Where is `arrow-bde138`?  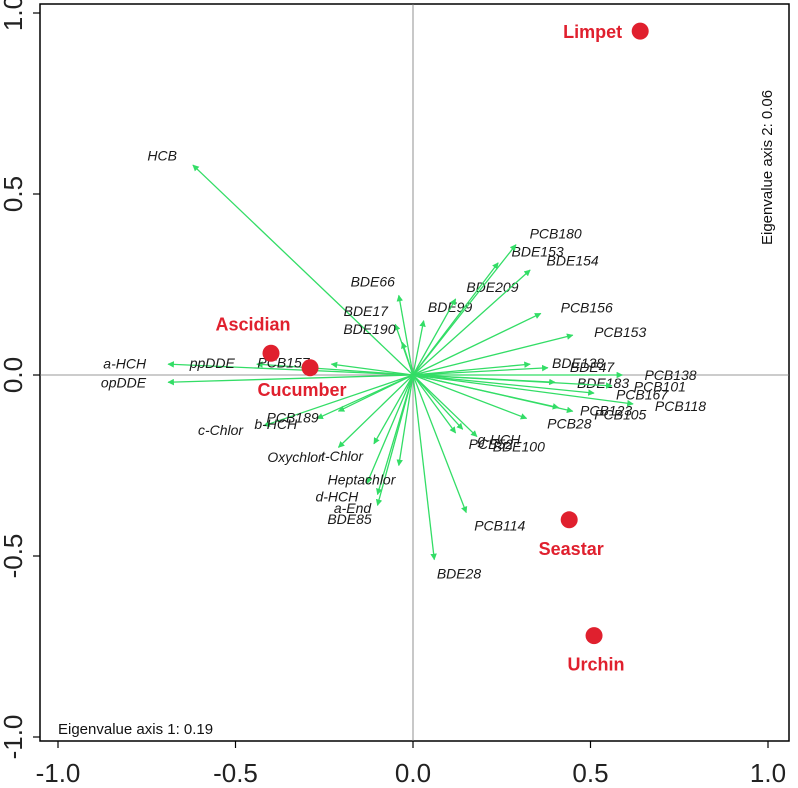 arrow-bde138 is located at coordinates (471, 368).